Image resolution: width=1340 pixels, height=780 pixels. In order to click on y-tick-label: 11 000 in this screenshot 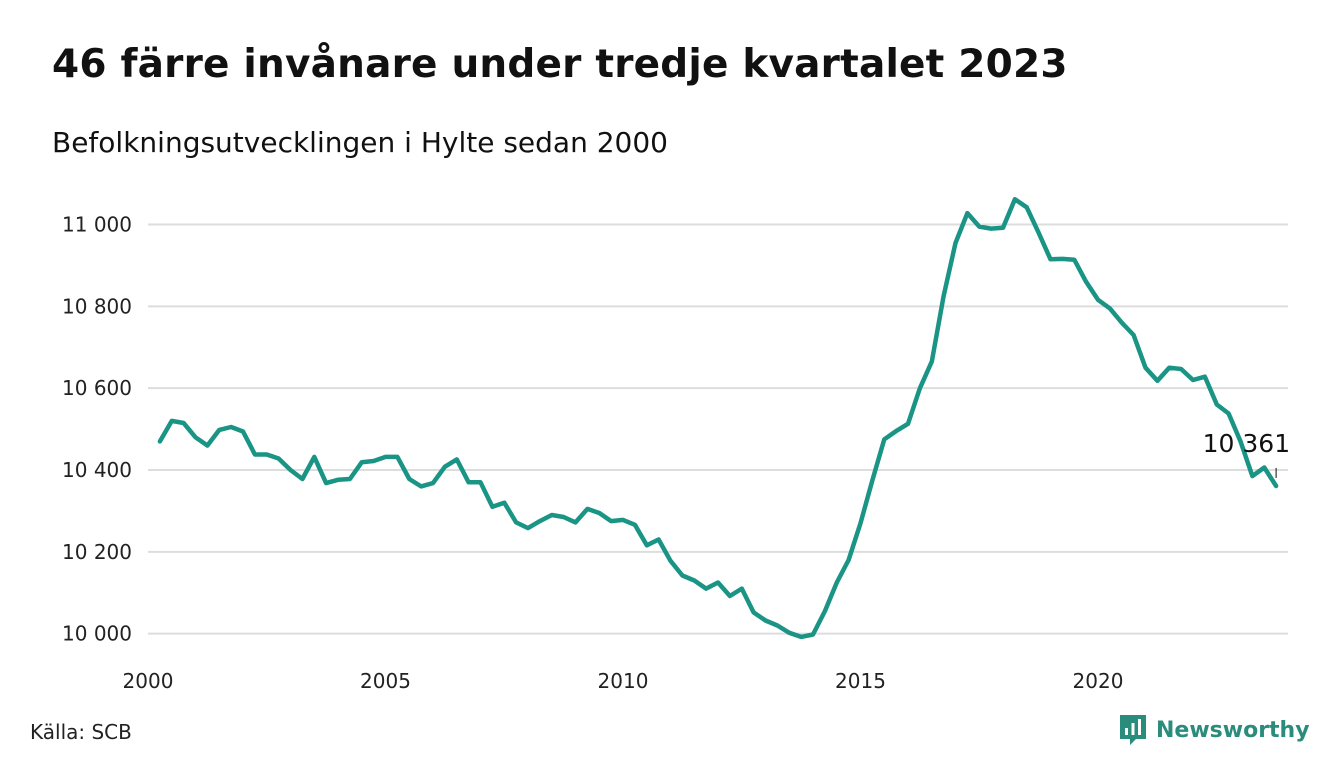, I will do `click(97, 225)`.